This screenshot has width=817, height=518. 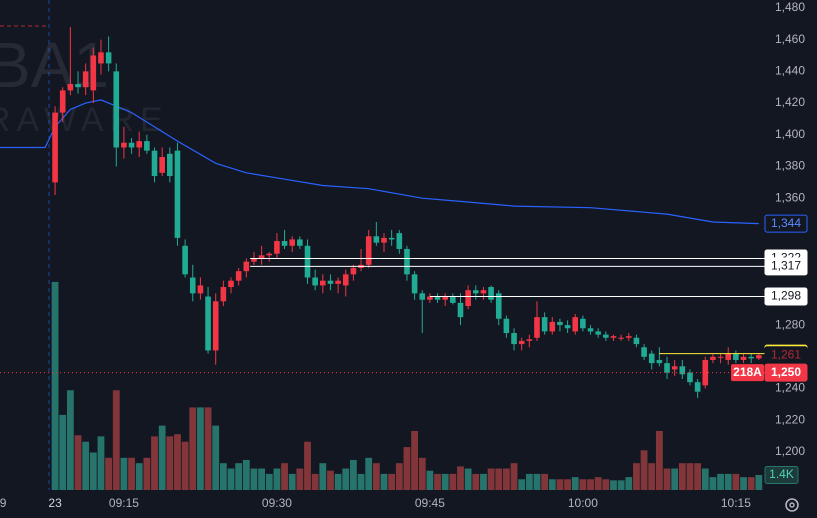 I want to click on last-price-label: 1,250, so click(x=786, y=372).